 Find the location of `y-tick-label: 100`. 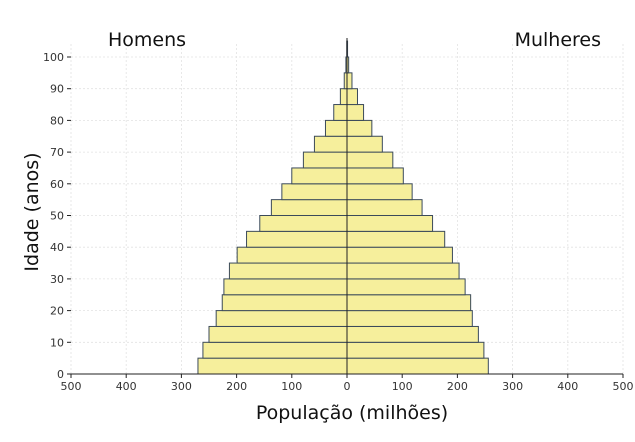

y-tick-label: 100 is located at coordinates (53, 57).